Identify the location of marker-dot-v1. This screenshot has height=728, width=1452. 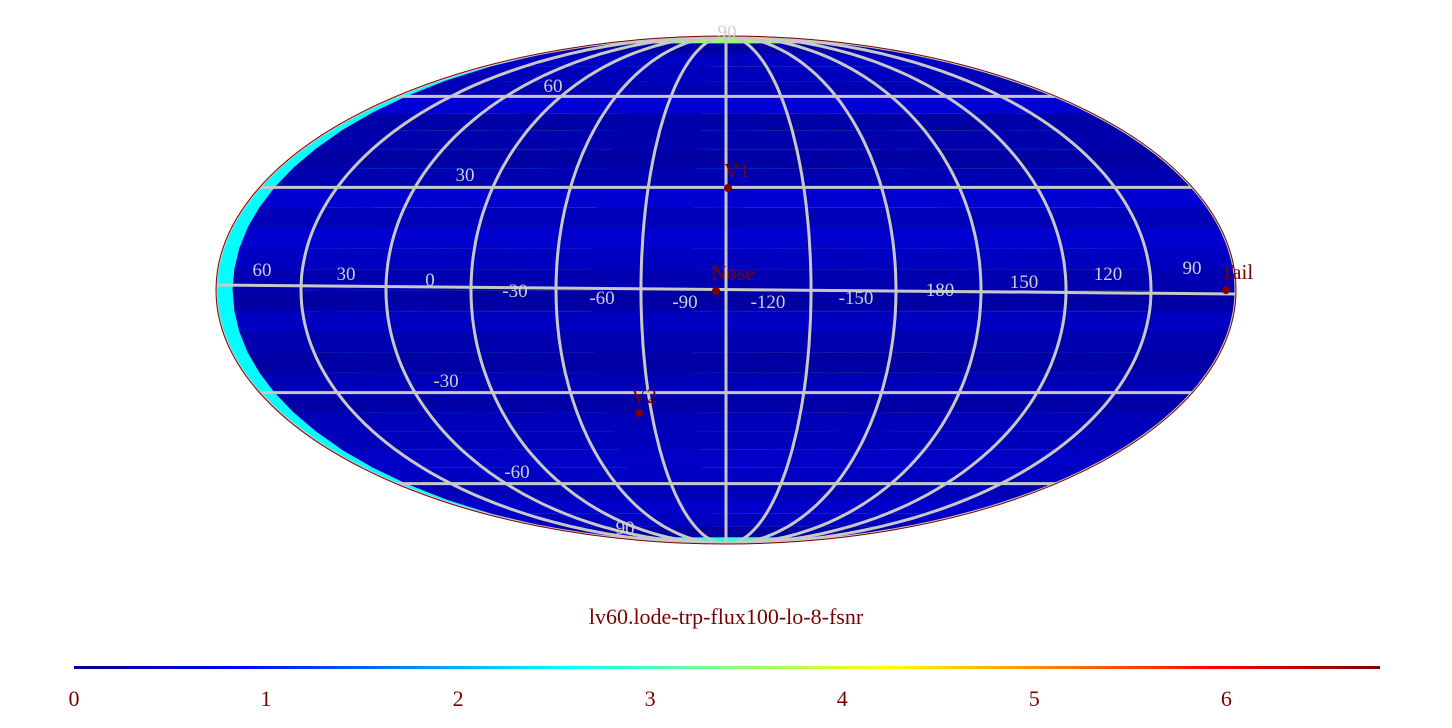
(728, 188).